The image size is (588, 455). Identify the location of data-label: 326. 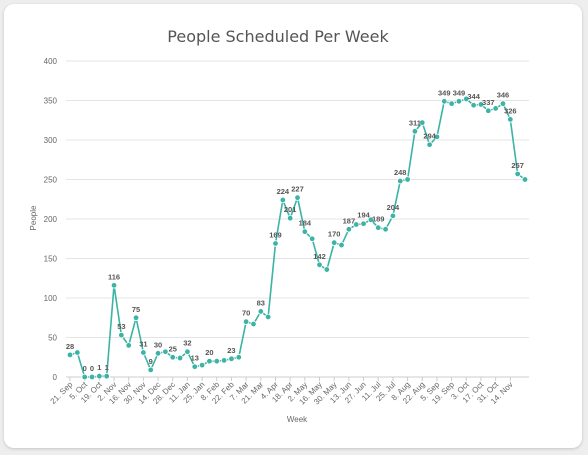
(510, 110).